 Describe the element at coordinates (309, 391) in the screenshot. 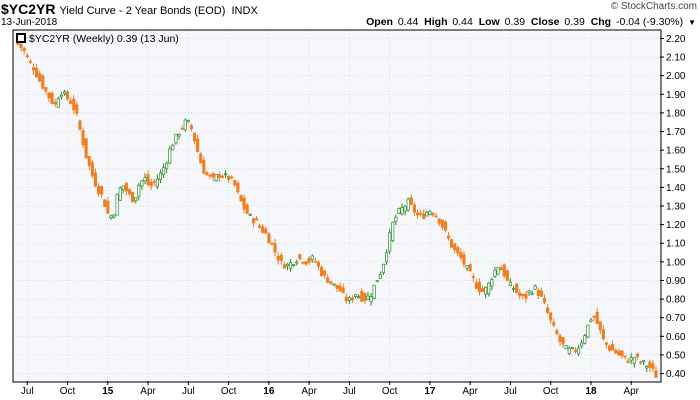

I see `x-tick-label: Apr` at that location.